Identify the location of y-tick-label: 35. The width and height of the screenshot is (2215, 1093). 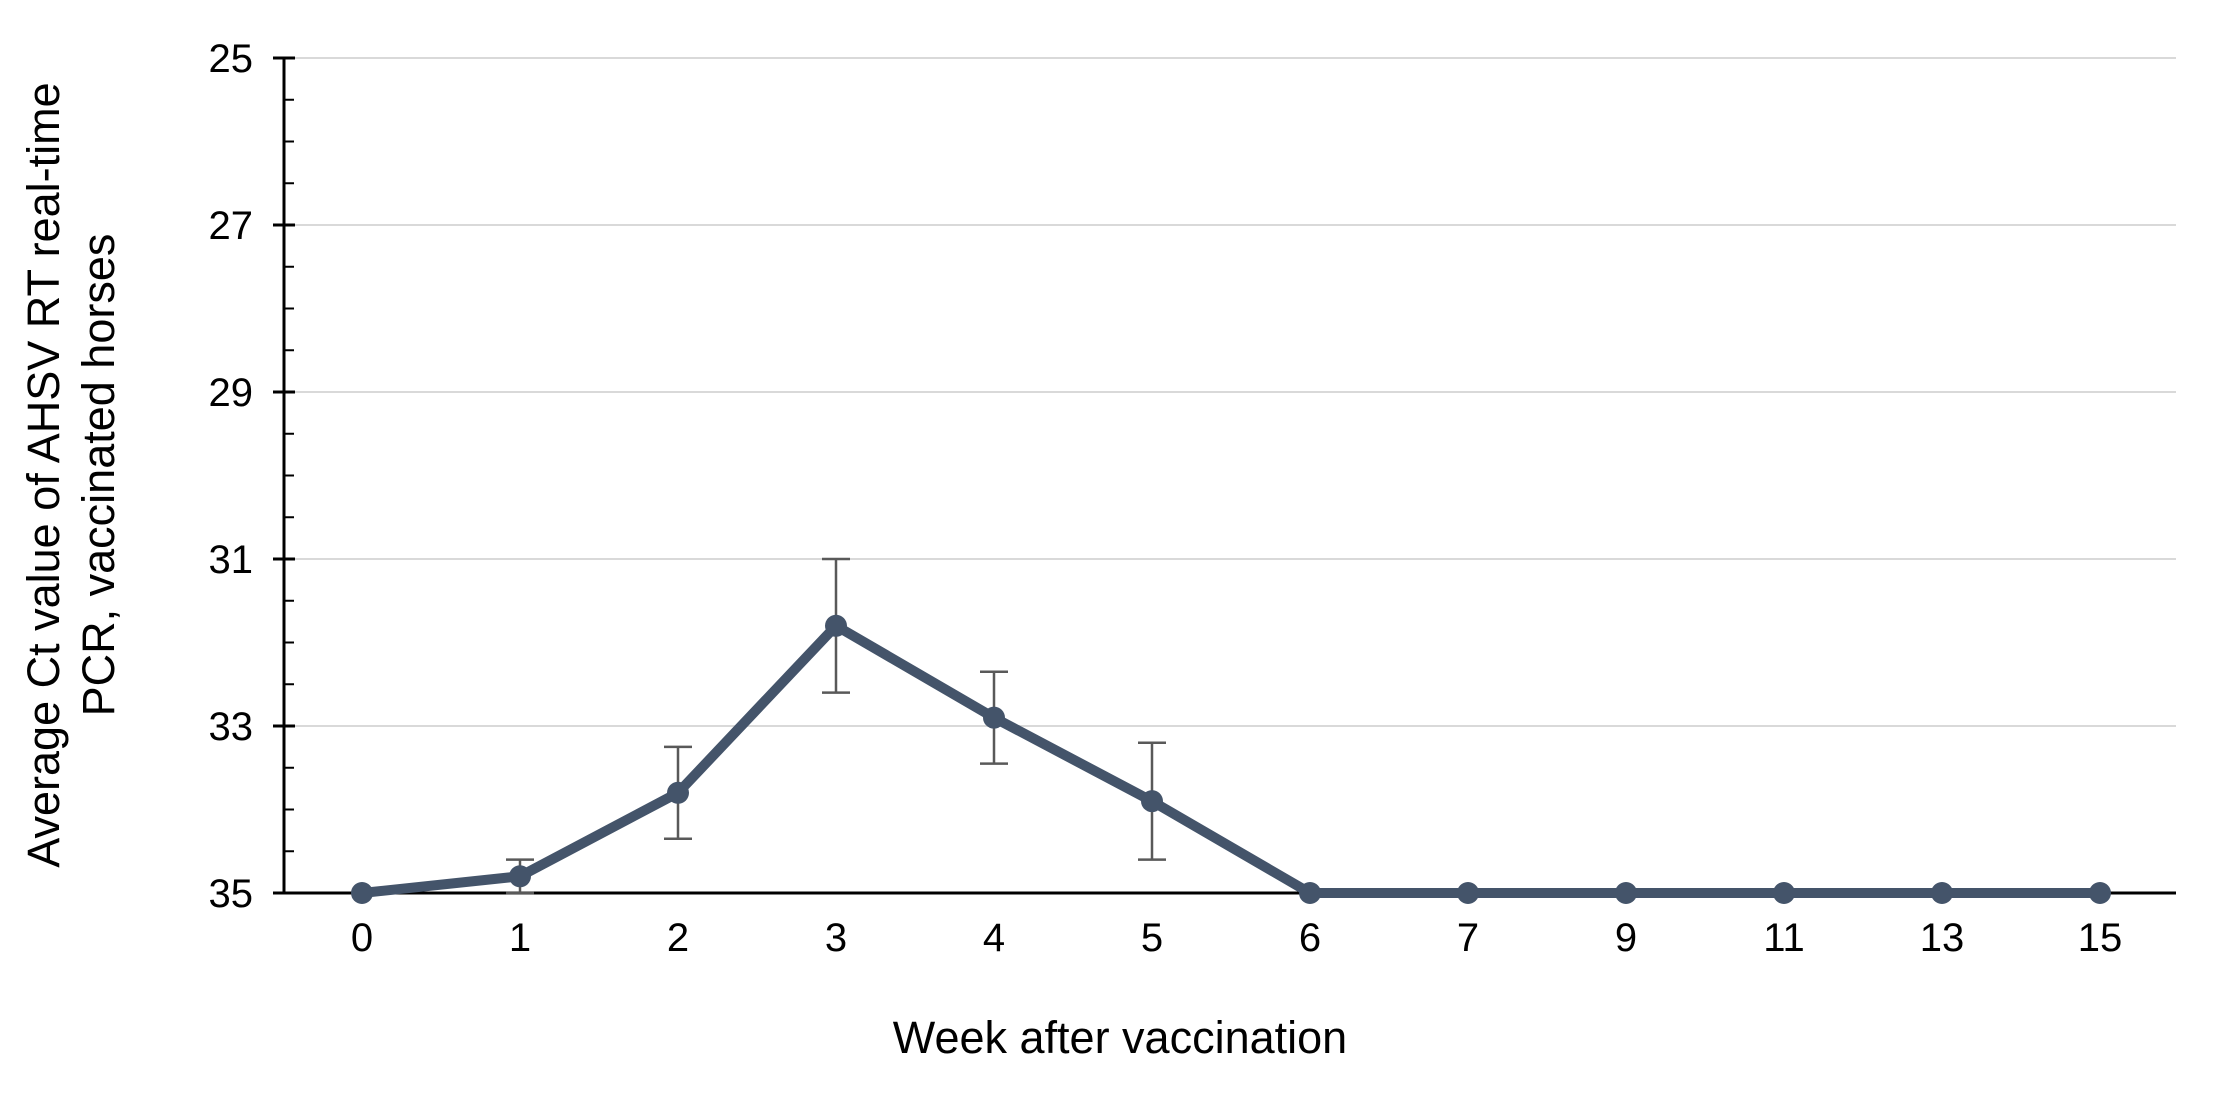
(231, 894).